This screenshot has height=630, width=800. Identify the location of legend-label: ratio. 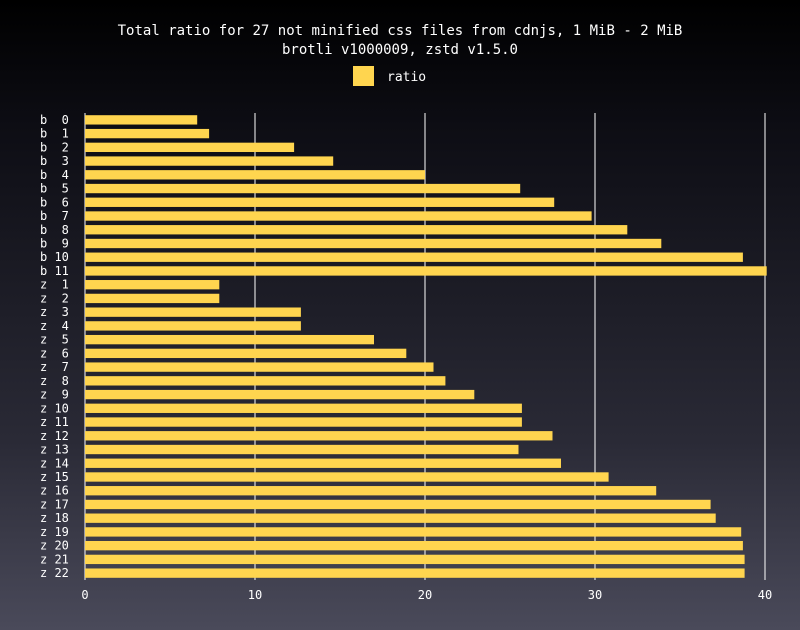
(406, 77).